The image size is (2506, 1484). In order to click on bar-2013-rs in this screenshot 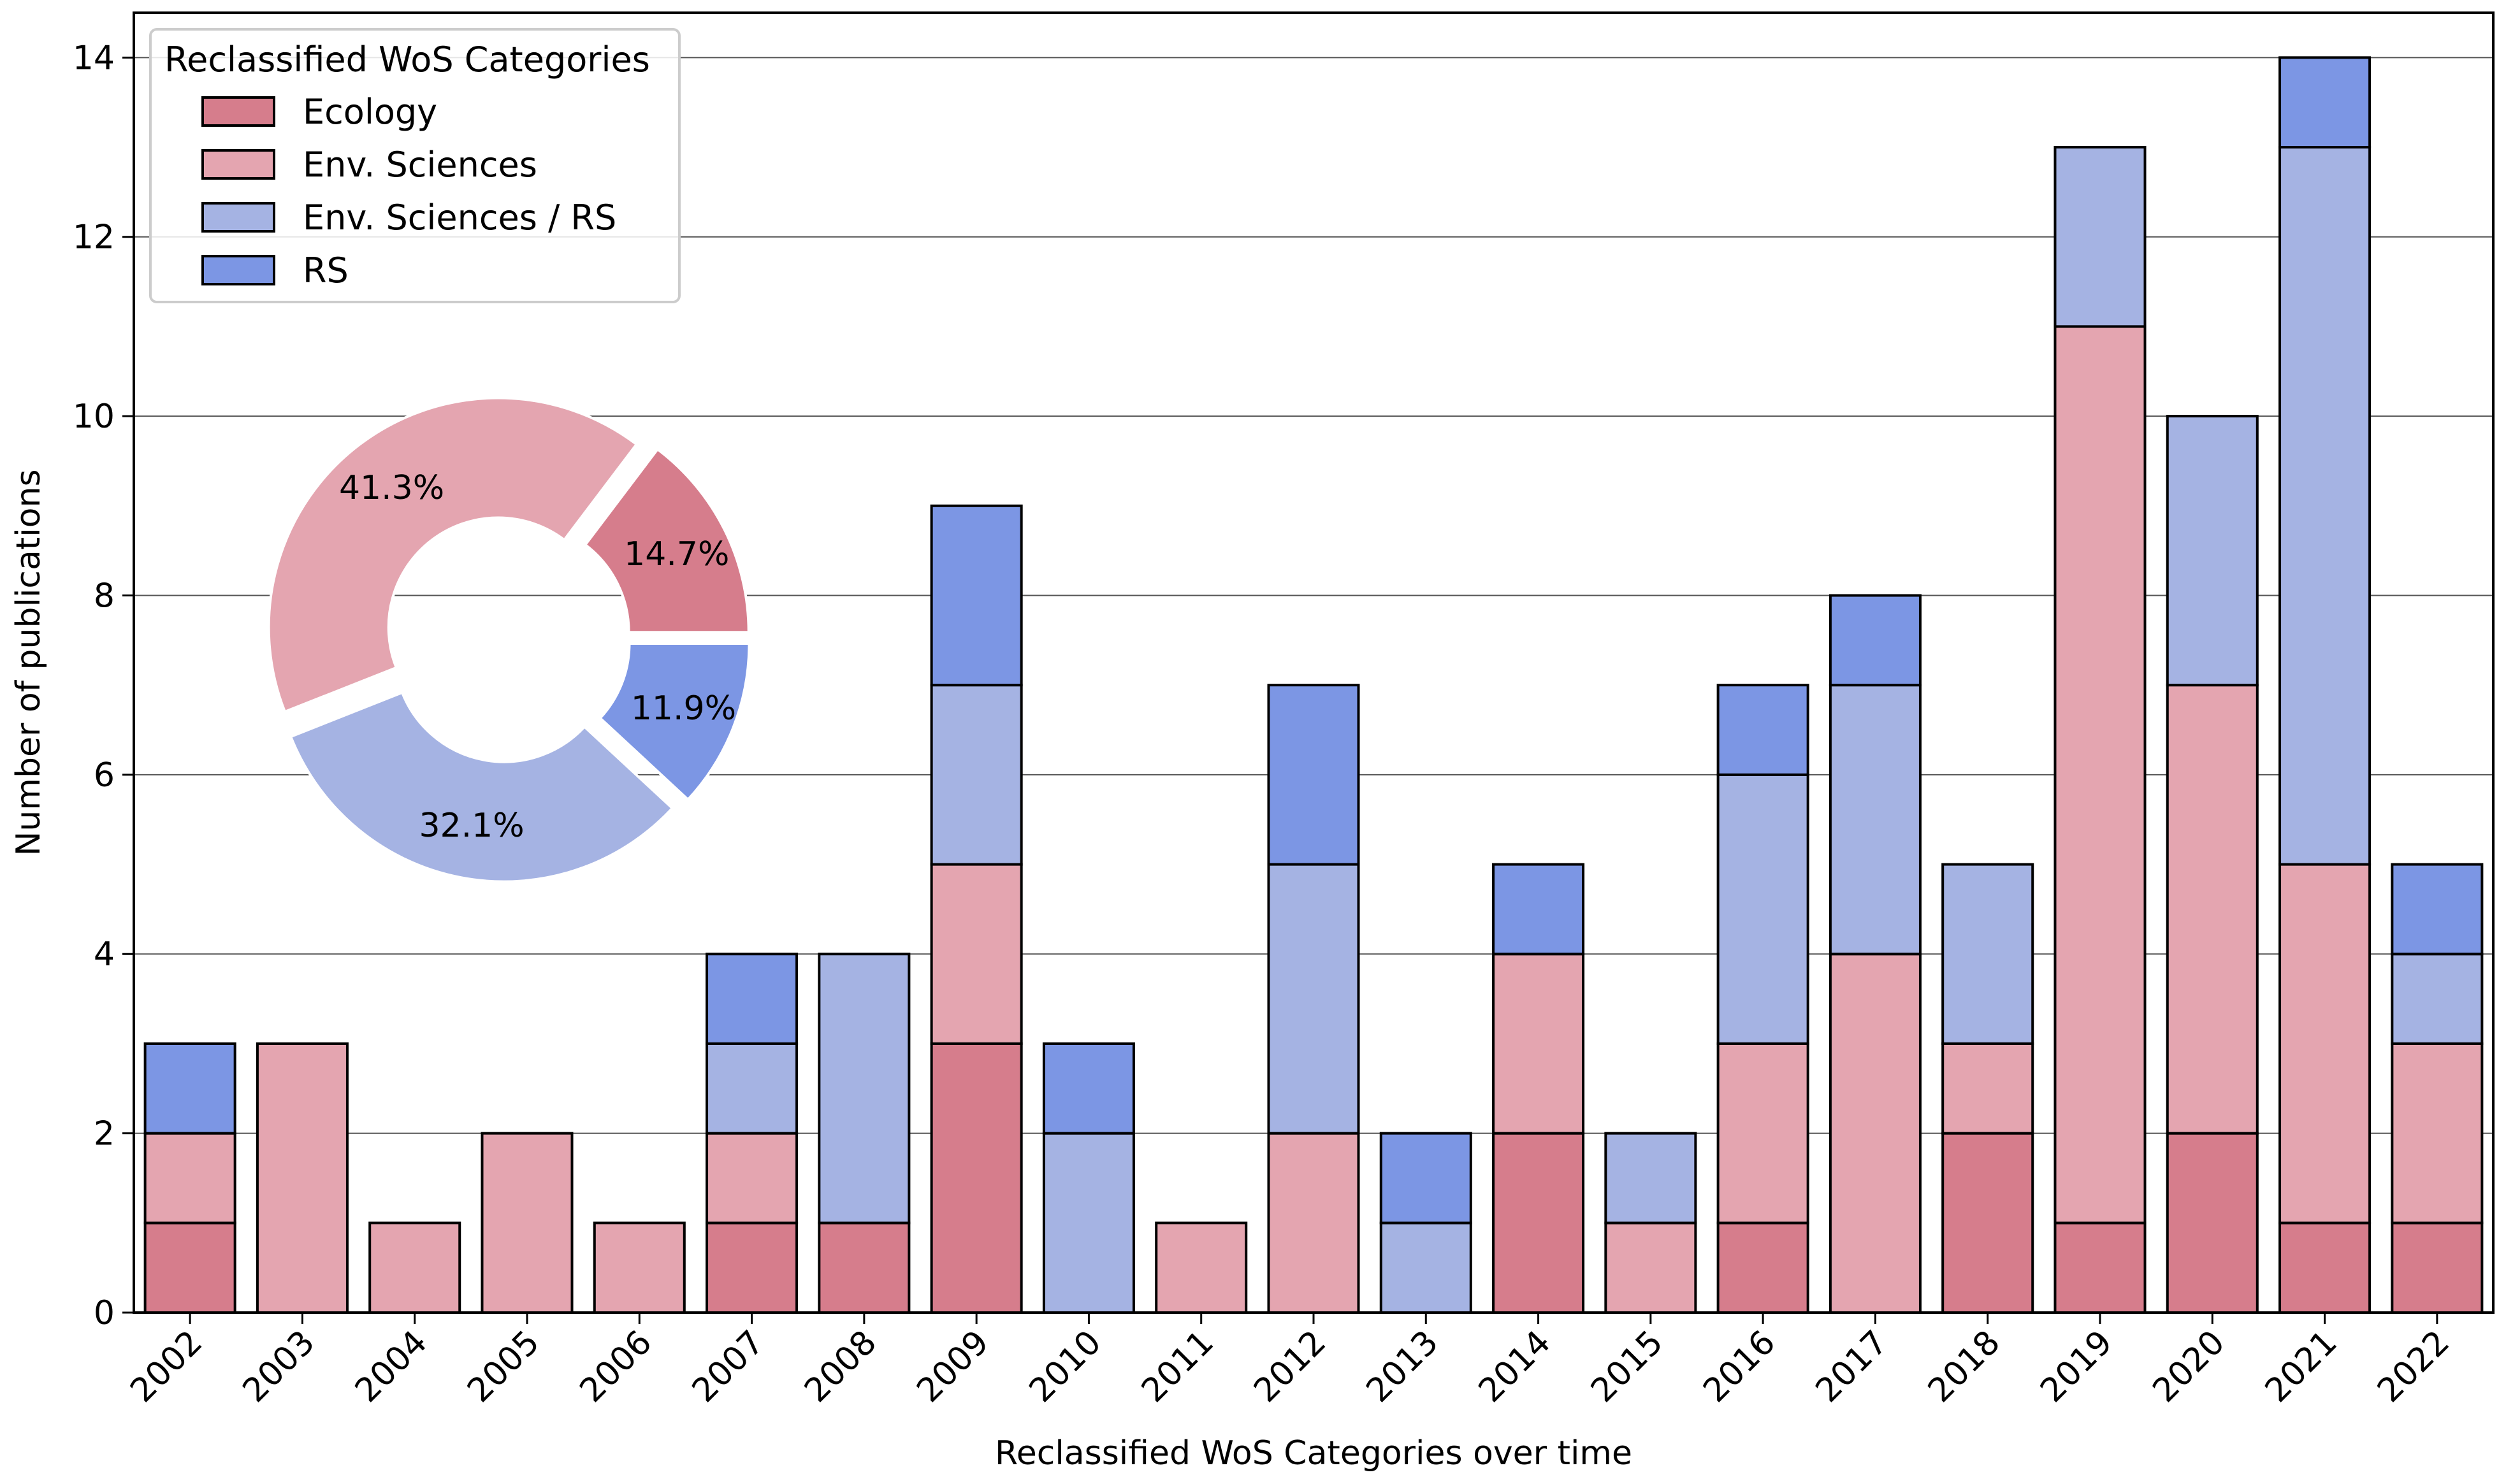, I will do `click(1425, 1178)`.